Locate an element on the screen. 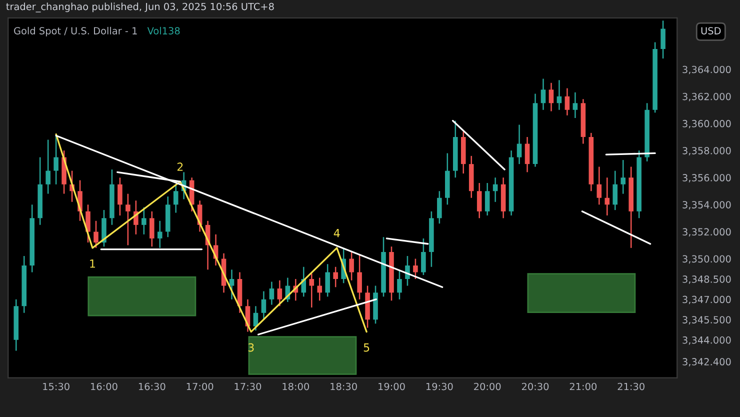 This screenshot has width=740, height=417. y-tick-label: 3,364.000 is located at coordinates (706, 70).